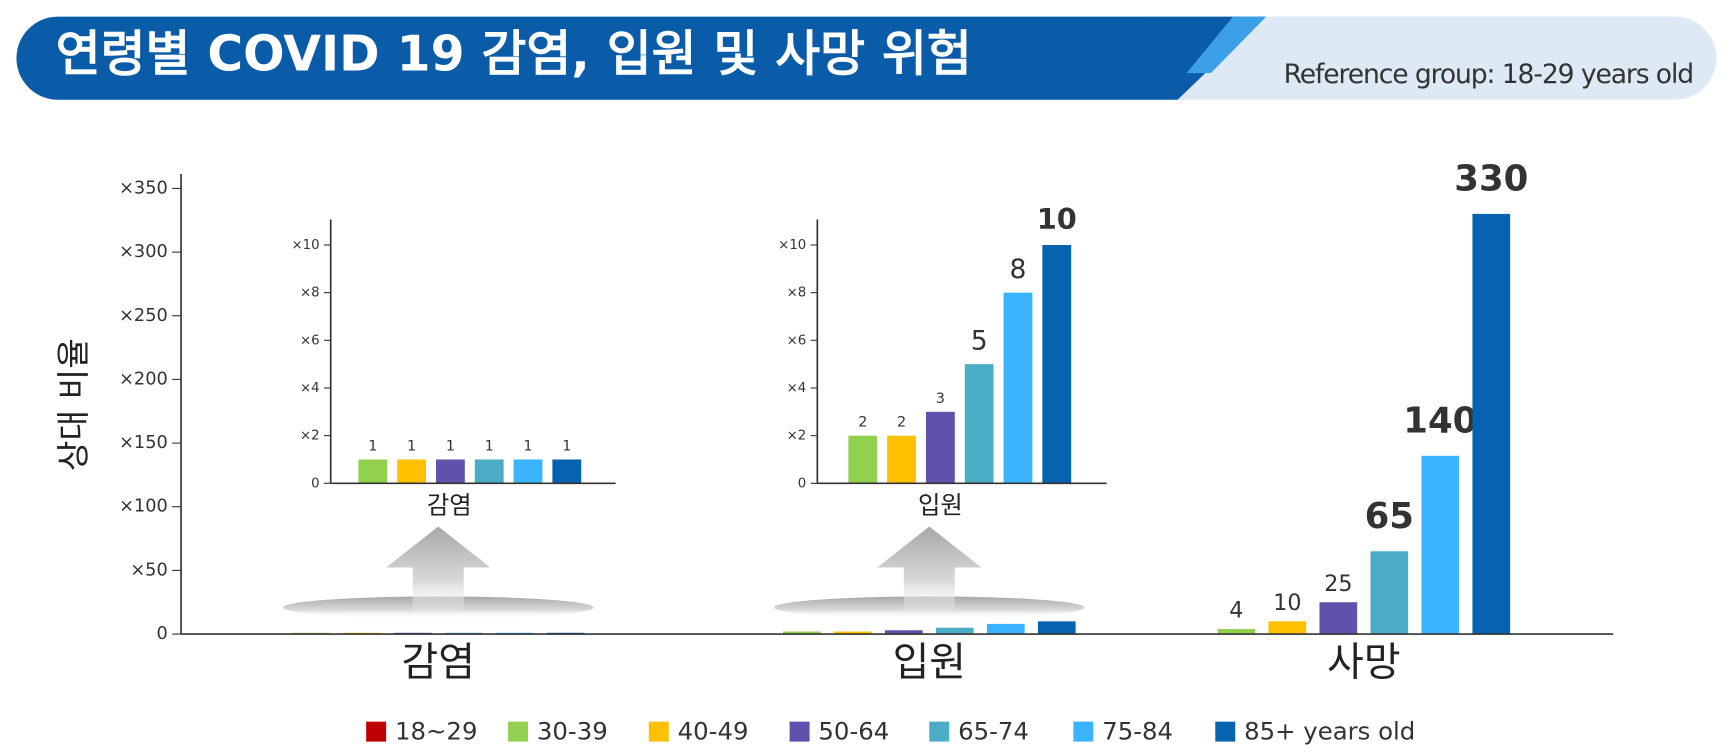 The width and height of the screenshot is (1730, 756). What do you see at coordinates (73, 404) in the screenshot?
I see `y-axis-label: 상대 비율` at bounding box center [73, 404].